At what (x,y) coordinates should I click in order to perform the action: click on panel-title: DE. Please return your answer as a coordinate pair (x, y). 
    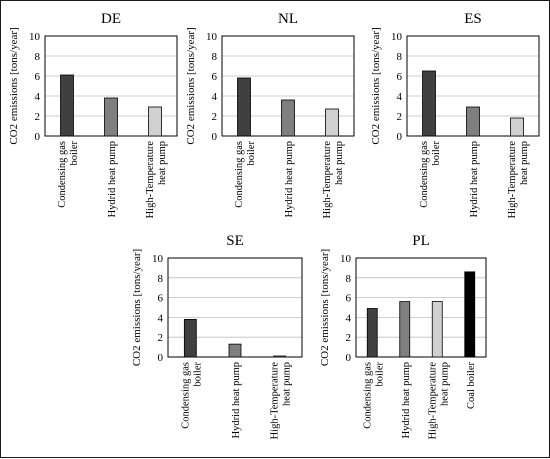
    Looking at the image, I should click on (111, 19).